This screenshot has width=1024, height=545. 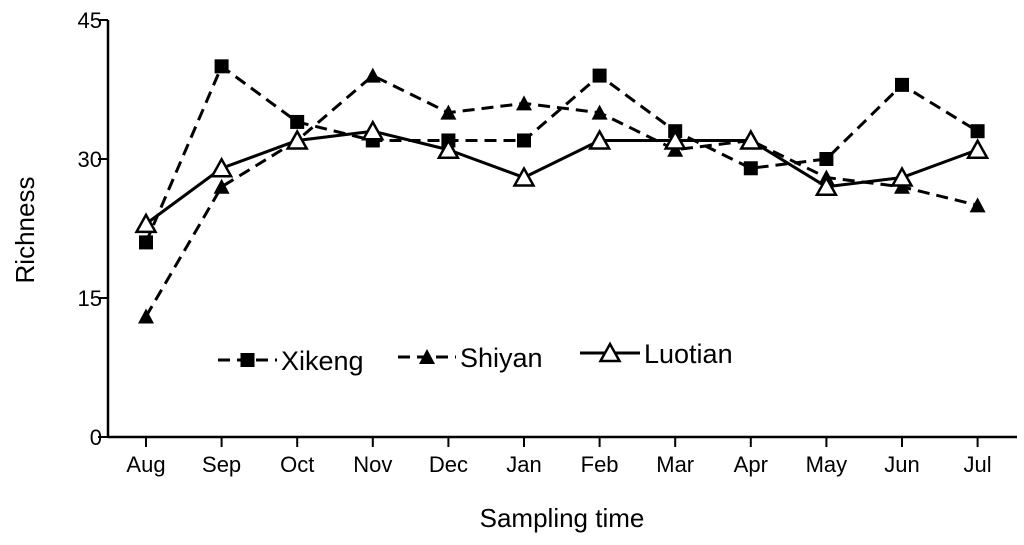 What do you see at coordinates (427, 356) in the screenshot?
I see `legend-marker-shiyan` at bounding box center [427, 356].